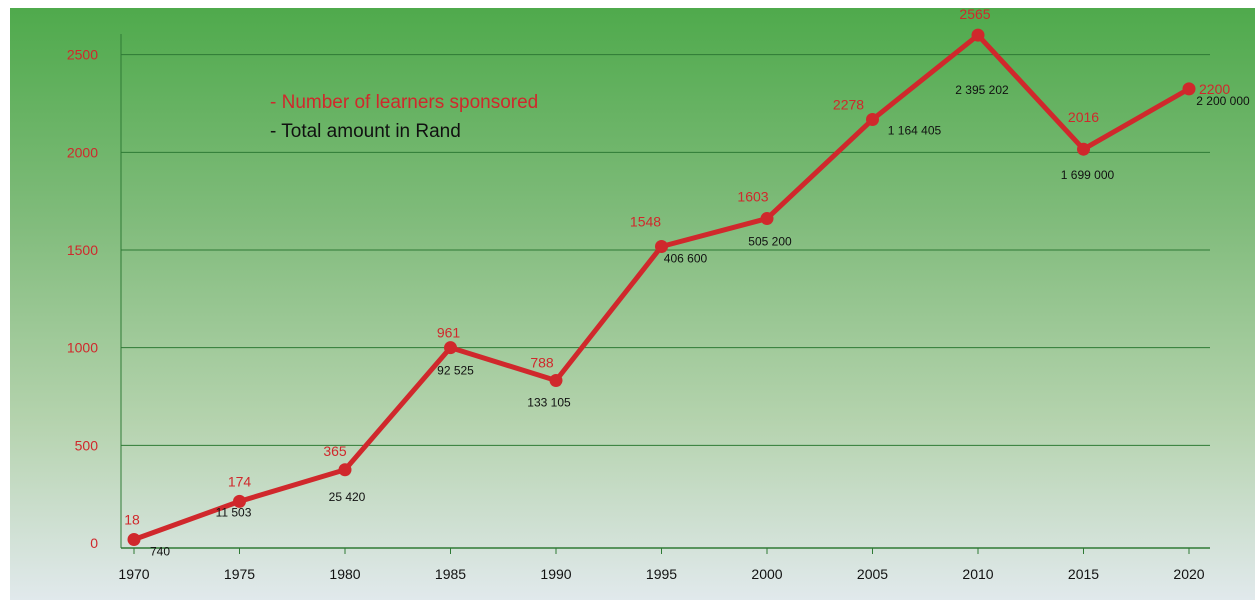 Image resolution: width=1255 pixels, height=600 pixels. I want to click on x-tick-label: 2010, so click(977, 574).